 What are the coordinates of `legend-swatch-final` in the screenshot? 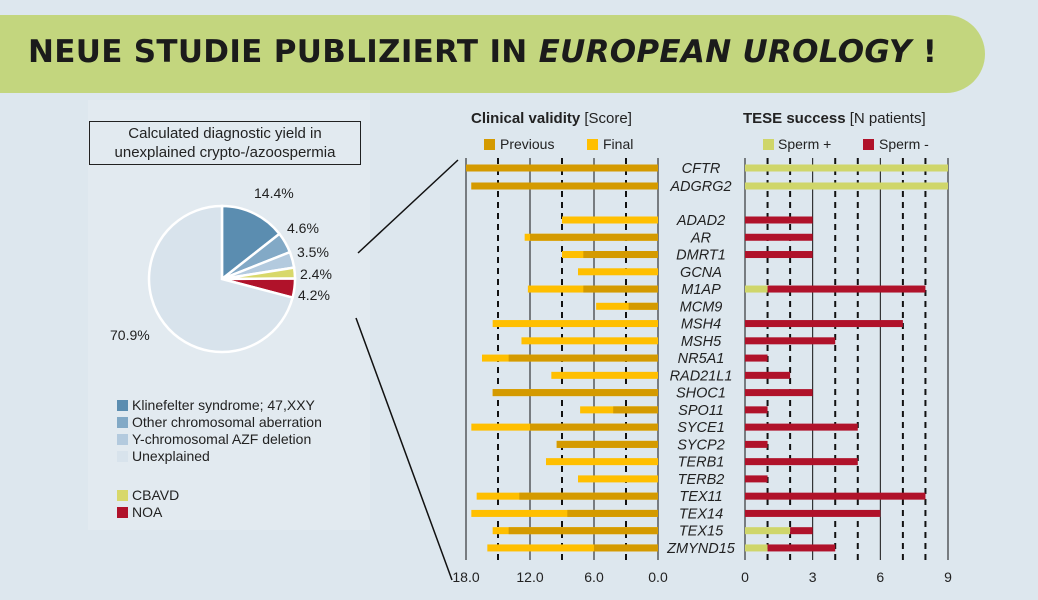 It's located at (592, 144).